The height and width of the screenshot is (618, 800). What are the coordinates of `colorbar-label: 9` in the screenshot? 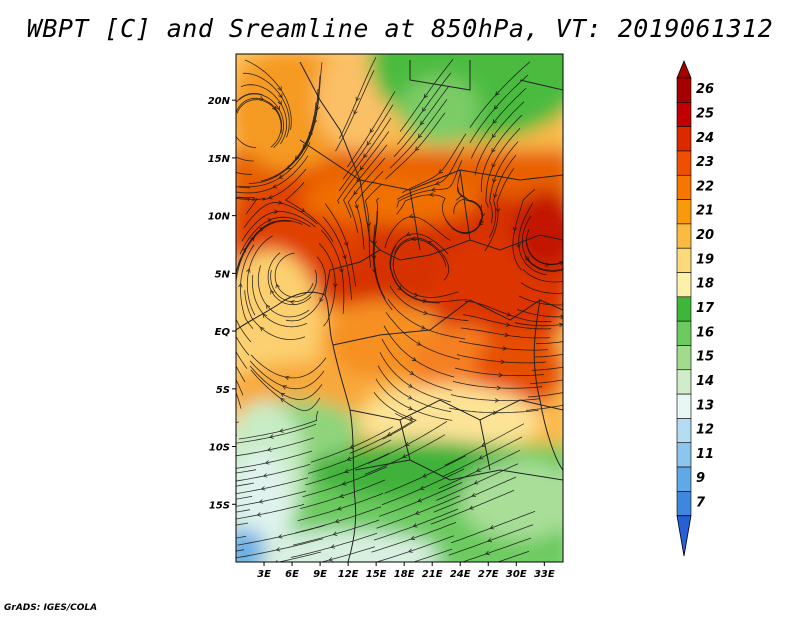 It's located at (700, 478).